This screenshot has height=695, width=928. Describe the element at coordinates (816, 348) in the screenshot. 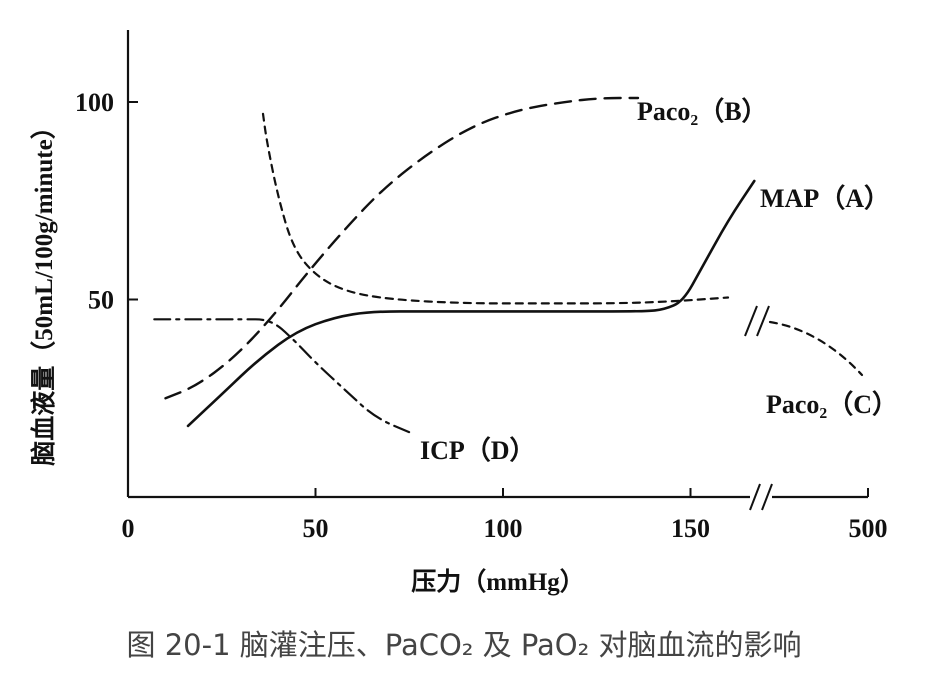

I see `series-line-continuation` at that location.